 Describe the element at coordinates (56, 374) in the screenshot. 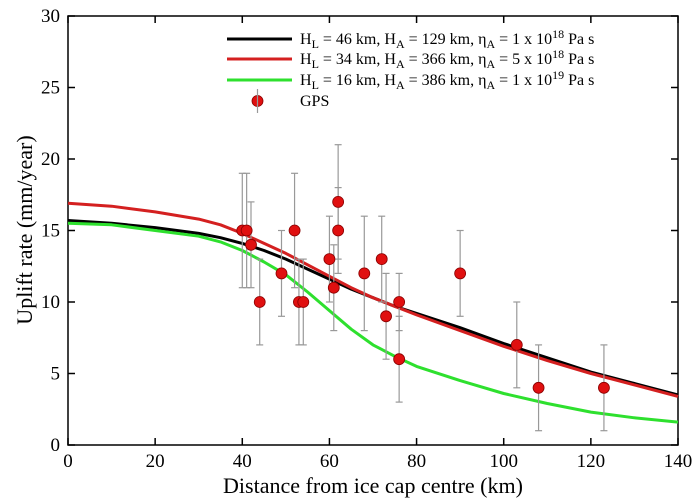

I see `y-tick-label: 5` at that location.